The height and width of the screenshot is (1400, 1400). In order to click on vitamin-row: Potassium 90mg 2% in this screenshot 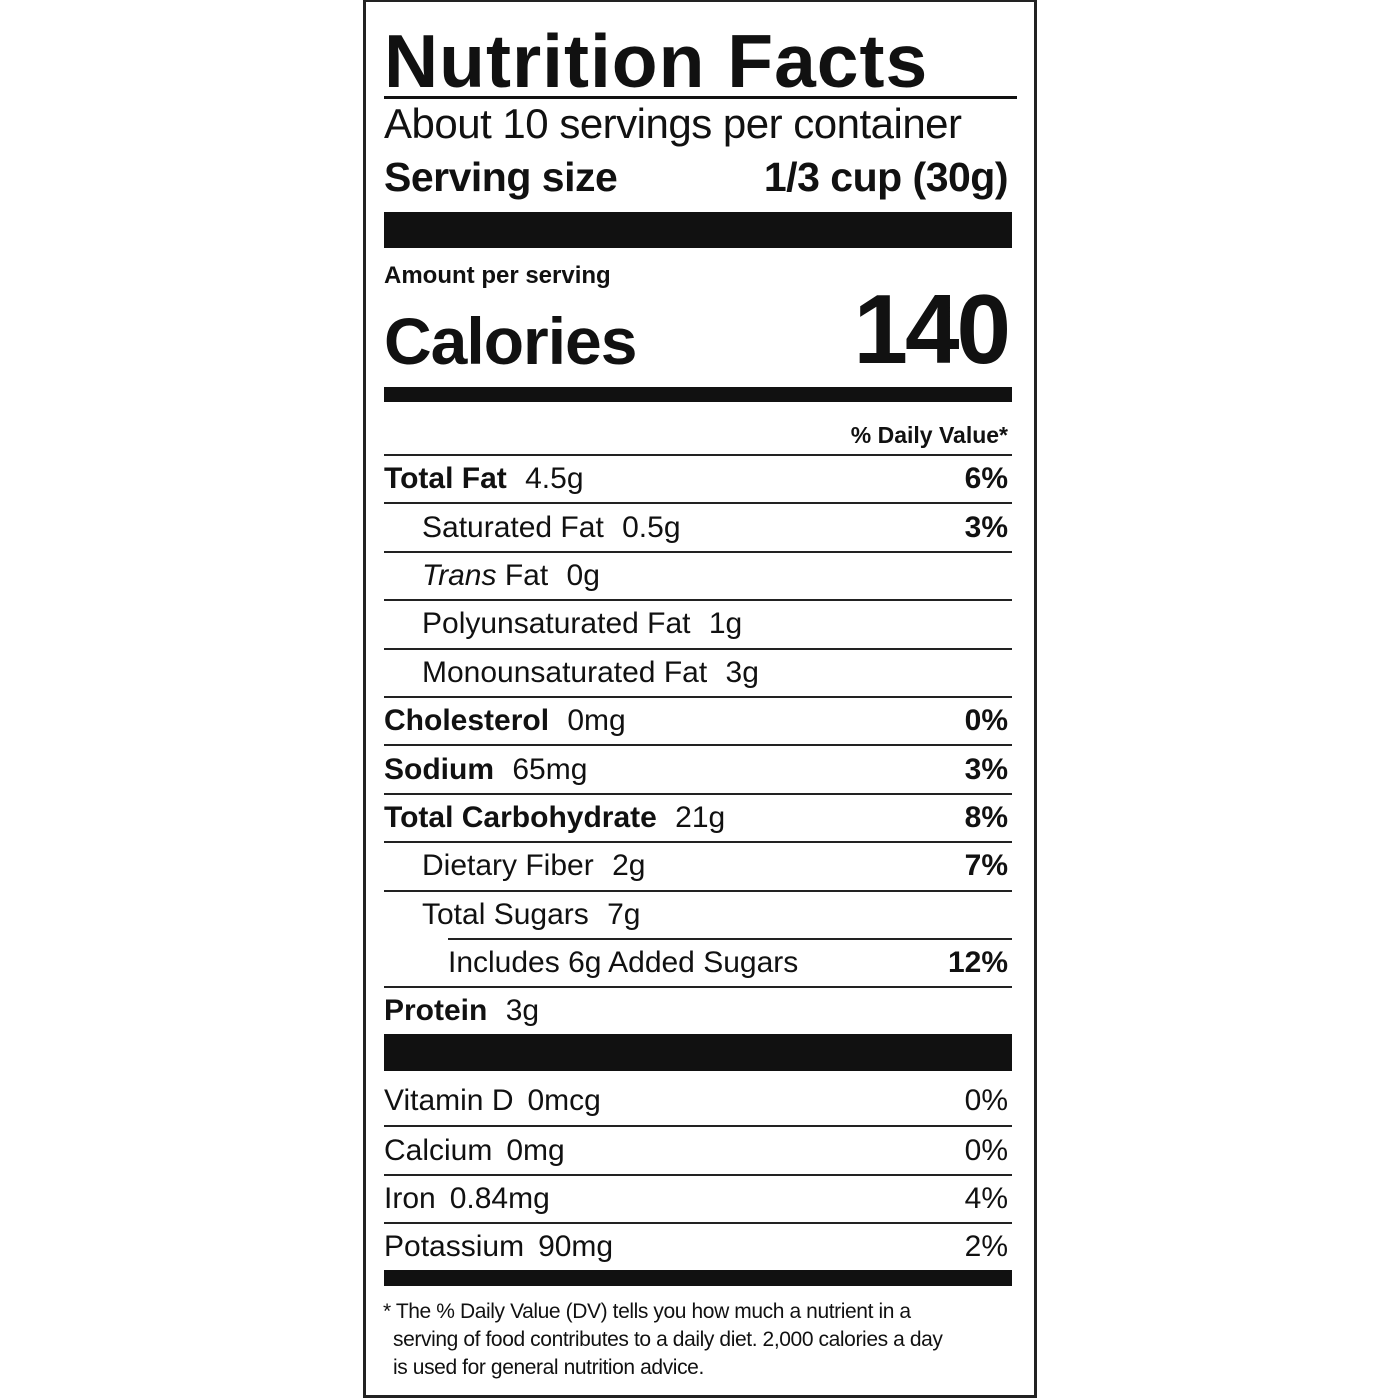, I will do `click(698, 1246)`.